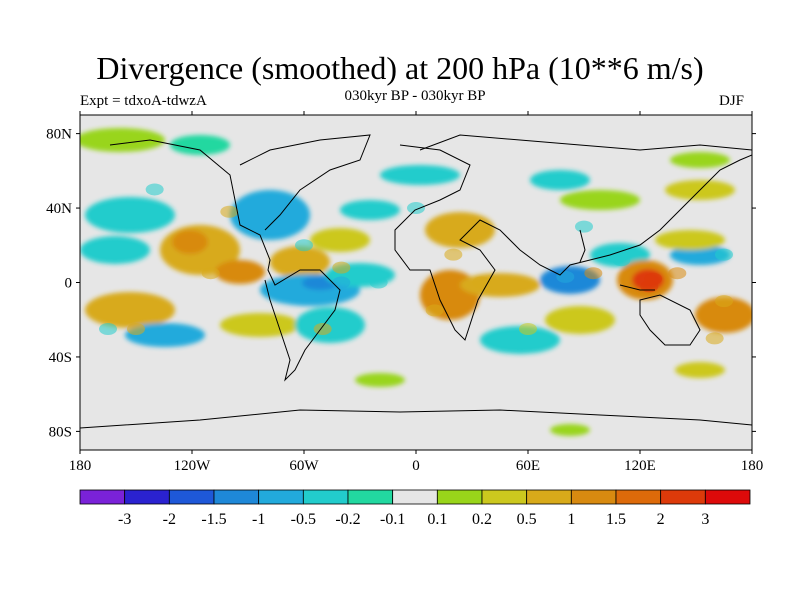  I want to click on colorbar-label: -1, so click(258, 519).